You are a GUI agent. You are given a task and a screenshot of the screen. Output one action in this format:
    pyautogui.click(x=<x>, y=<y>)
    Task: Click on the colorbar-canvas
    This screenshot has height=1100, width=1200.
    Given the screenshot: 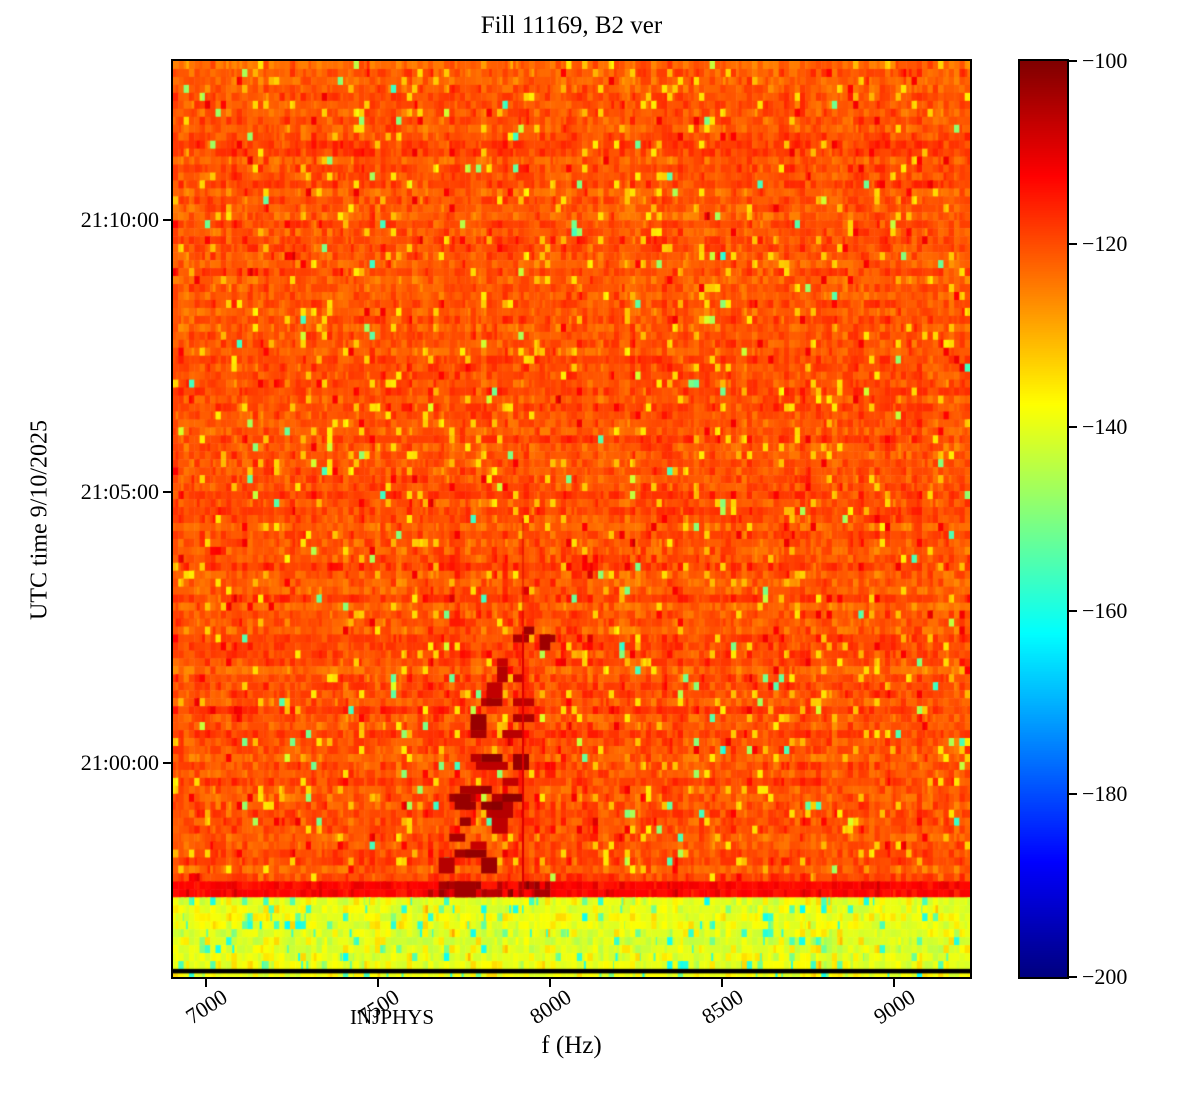 What is the action you would take?
    pyautogui.click(x=1043, y=519)
    